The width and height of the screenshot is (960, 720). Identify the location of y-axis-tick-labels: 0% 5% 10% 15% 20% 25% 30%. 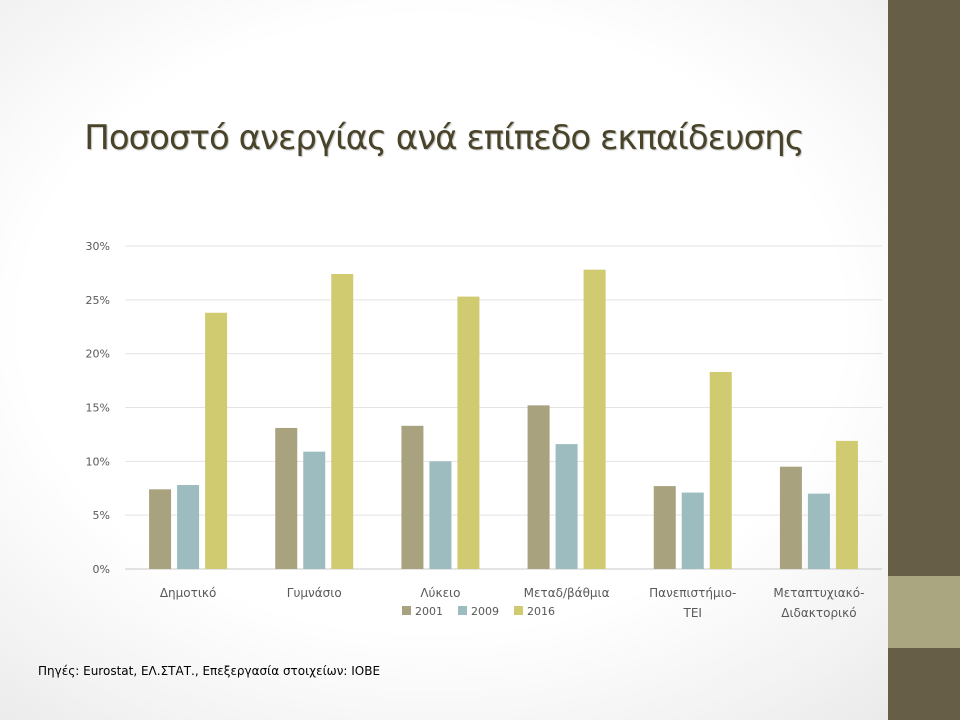
(98, 408).